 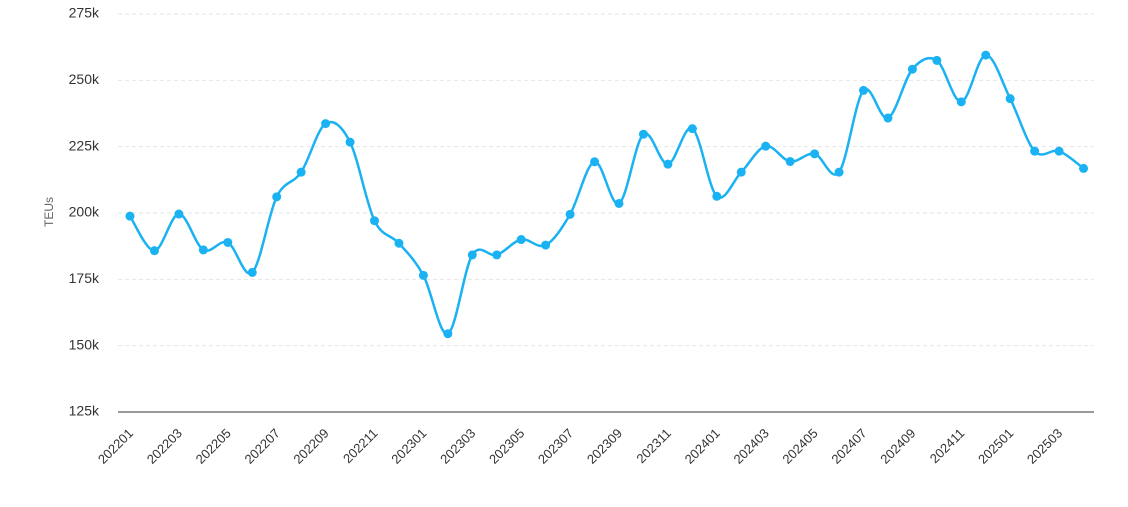 I want to click on x-tick-label: 202309, so click(x=604, y=446).